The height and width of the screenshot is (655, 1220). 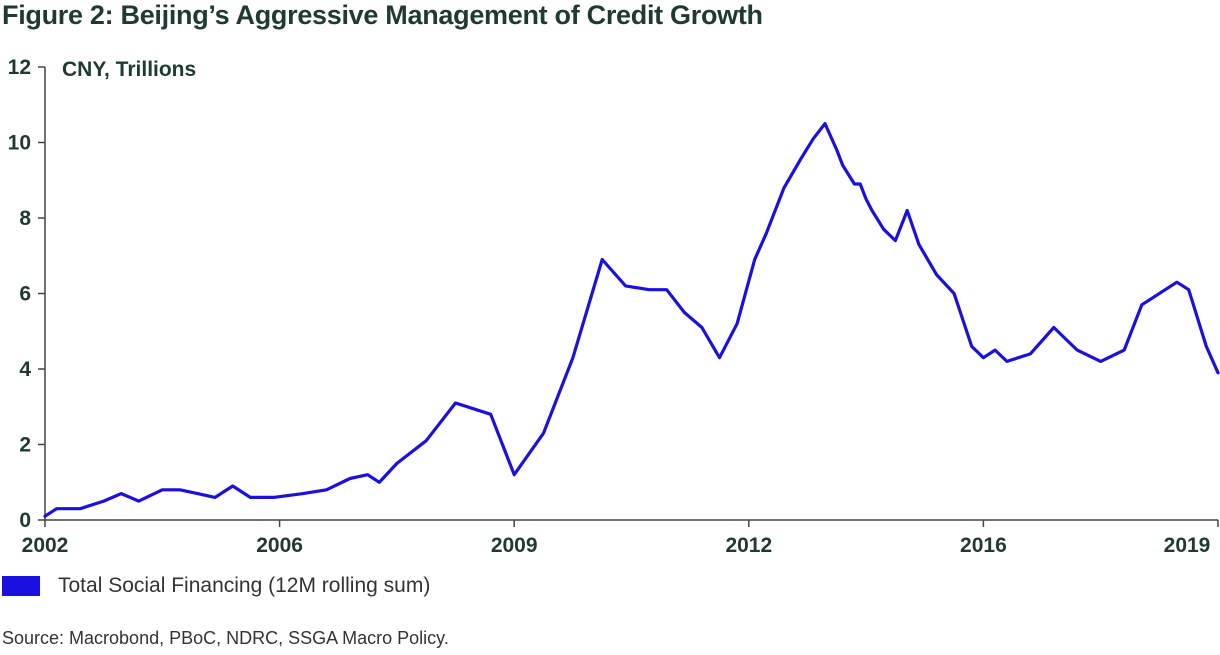 I want to click on y-tick-label: 10, so click(x=19, y=143).